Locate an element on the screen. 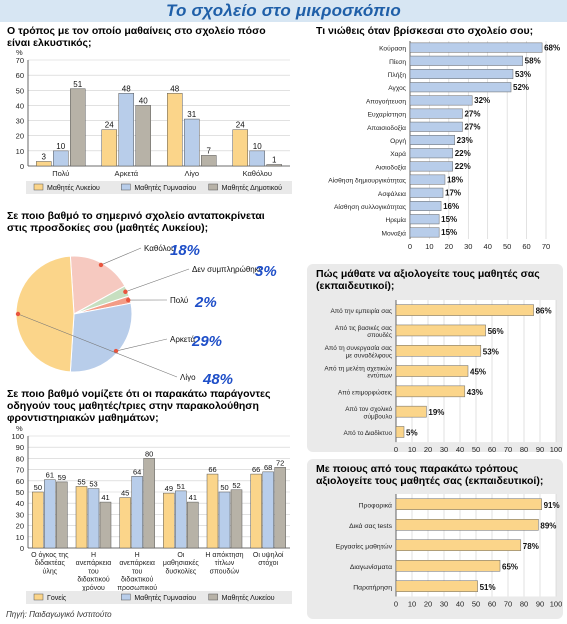  y-tick-label: 20 is located at coordinates (20, 136).